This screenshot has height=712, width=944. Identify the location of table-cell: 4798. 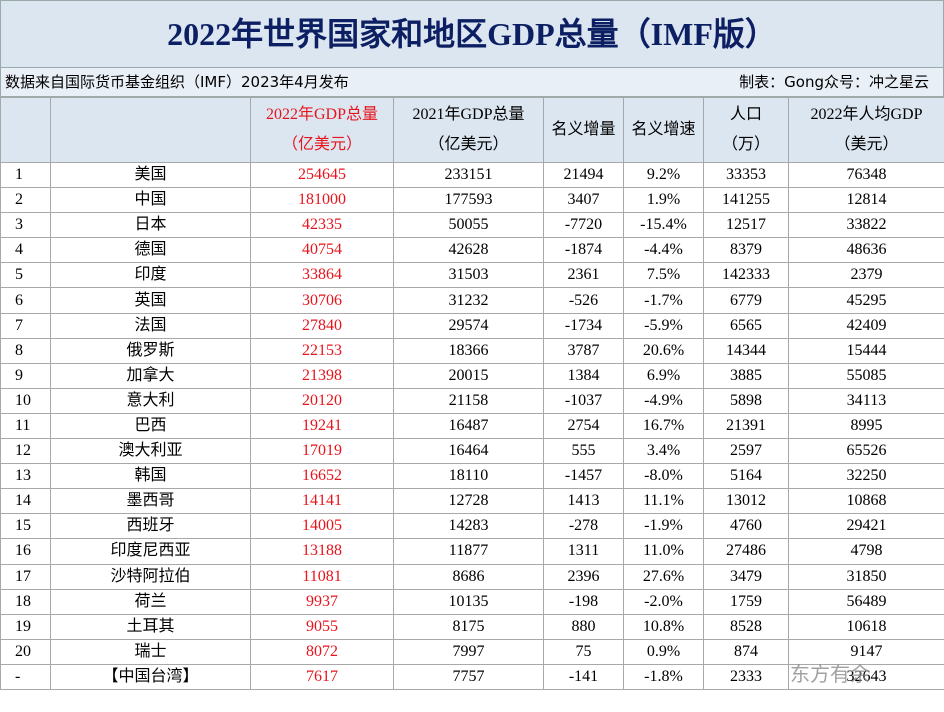
(866, 551).